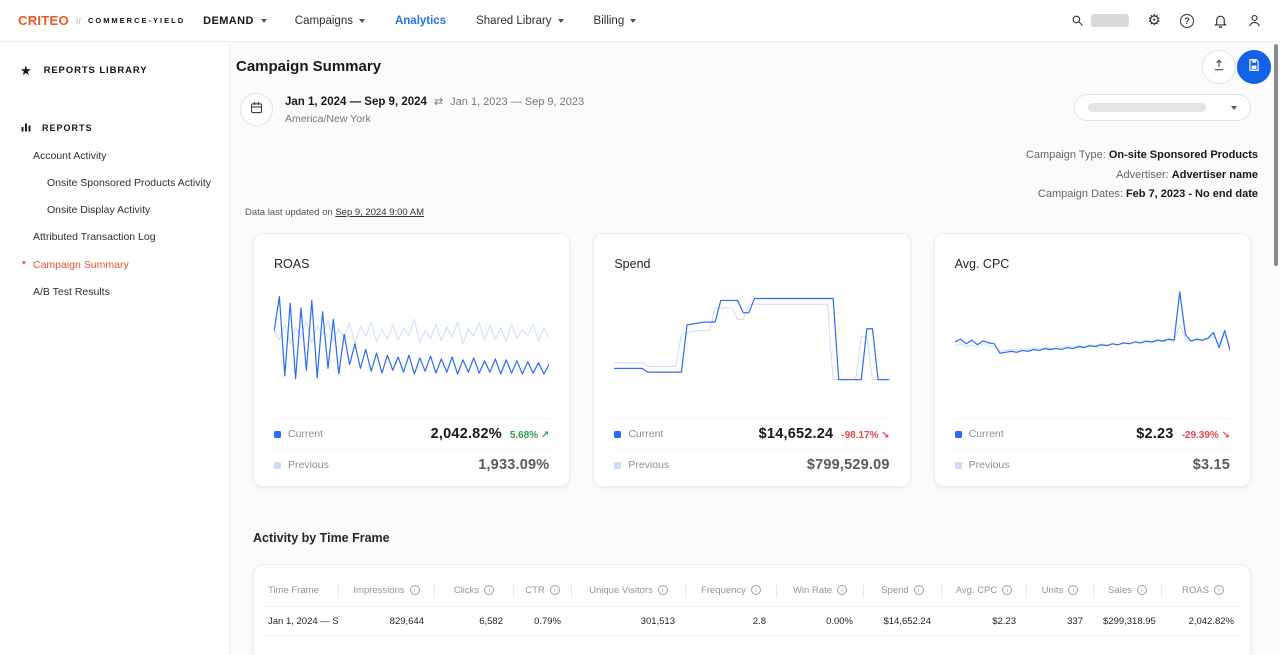  Describe the element at coordinates (752, 464) in the screenshot. I see `metric-previous-row: Previous $799,529.09` at that location.